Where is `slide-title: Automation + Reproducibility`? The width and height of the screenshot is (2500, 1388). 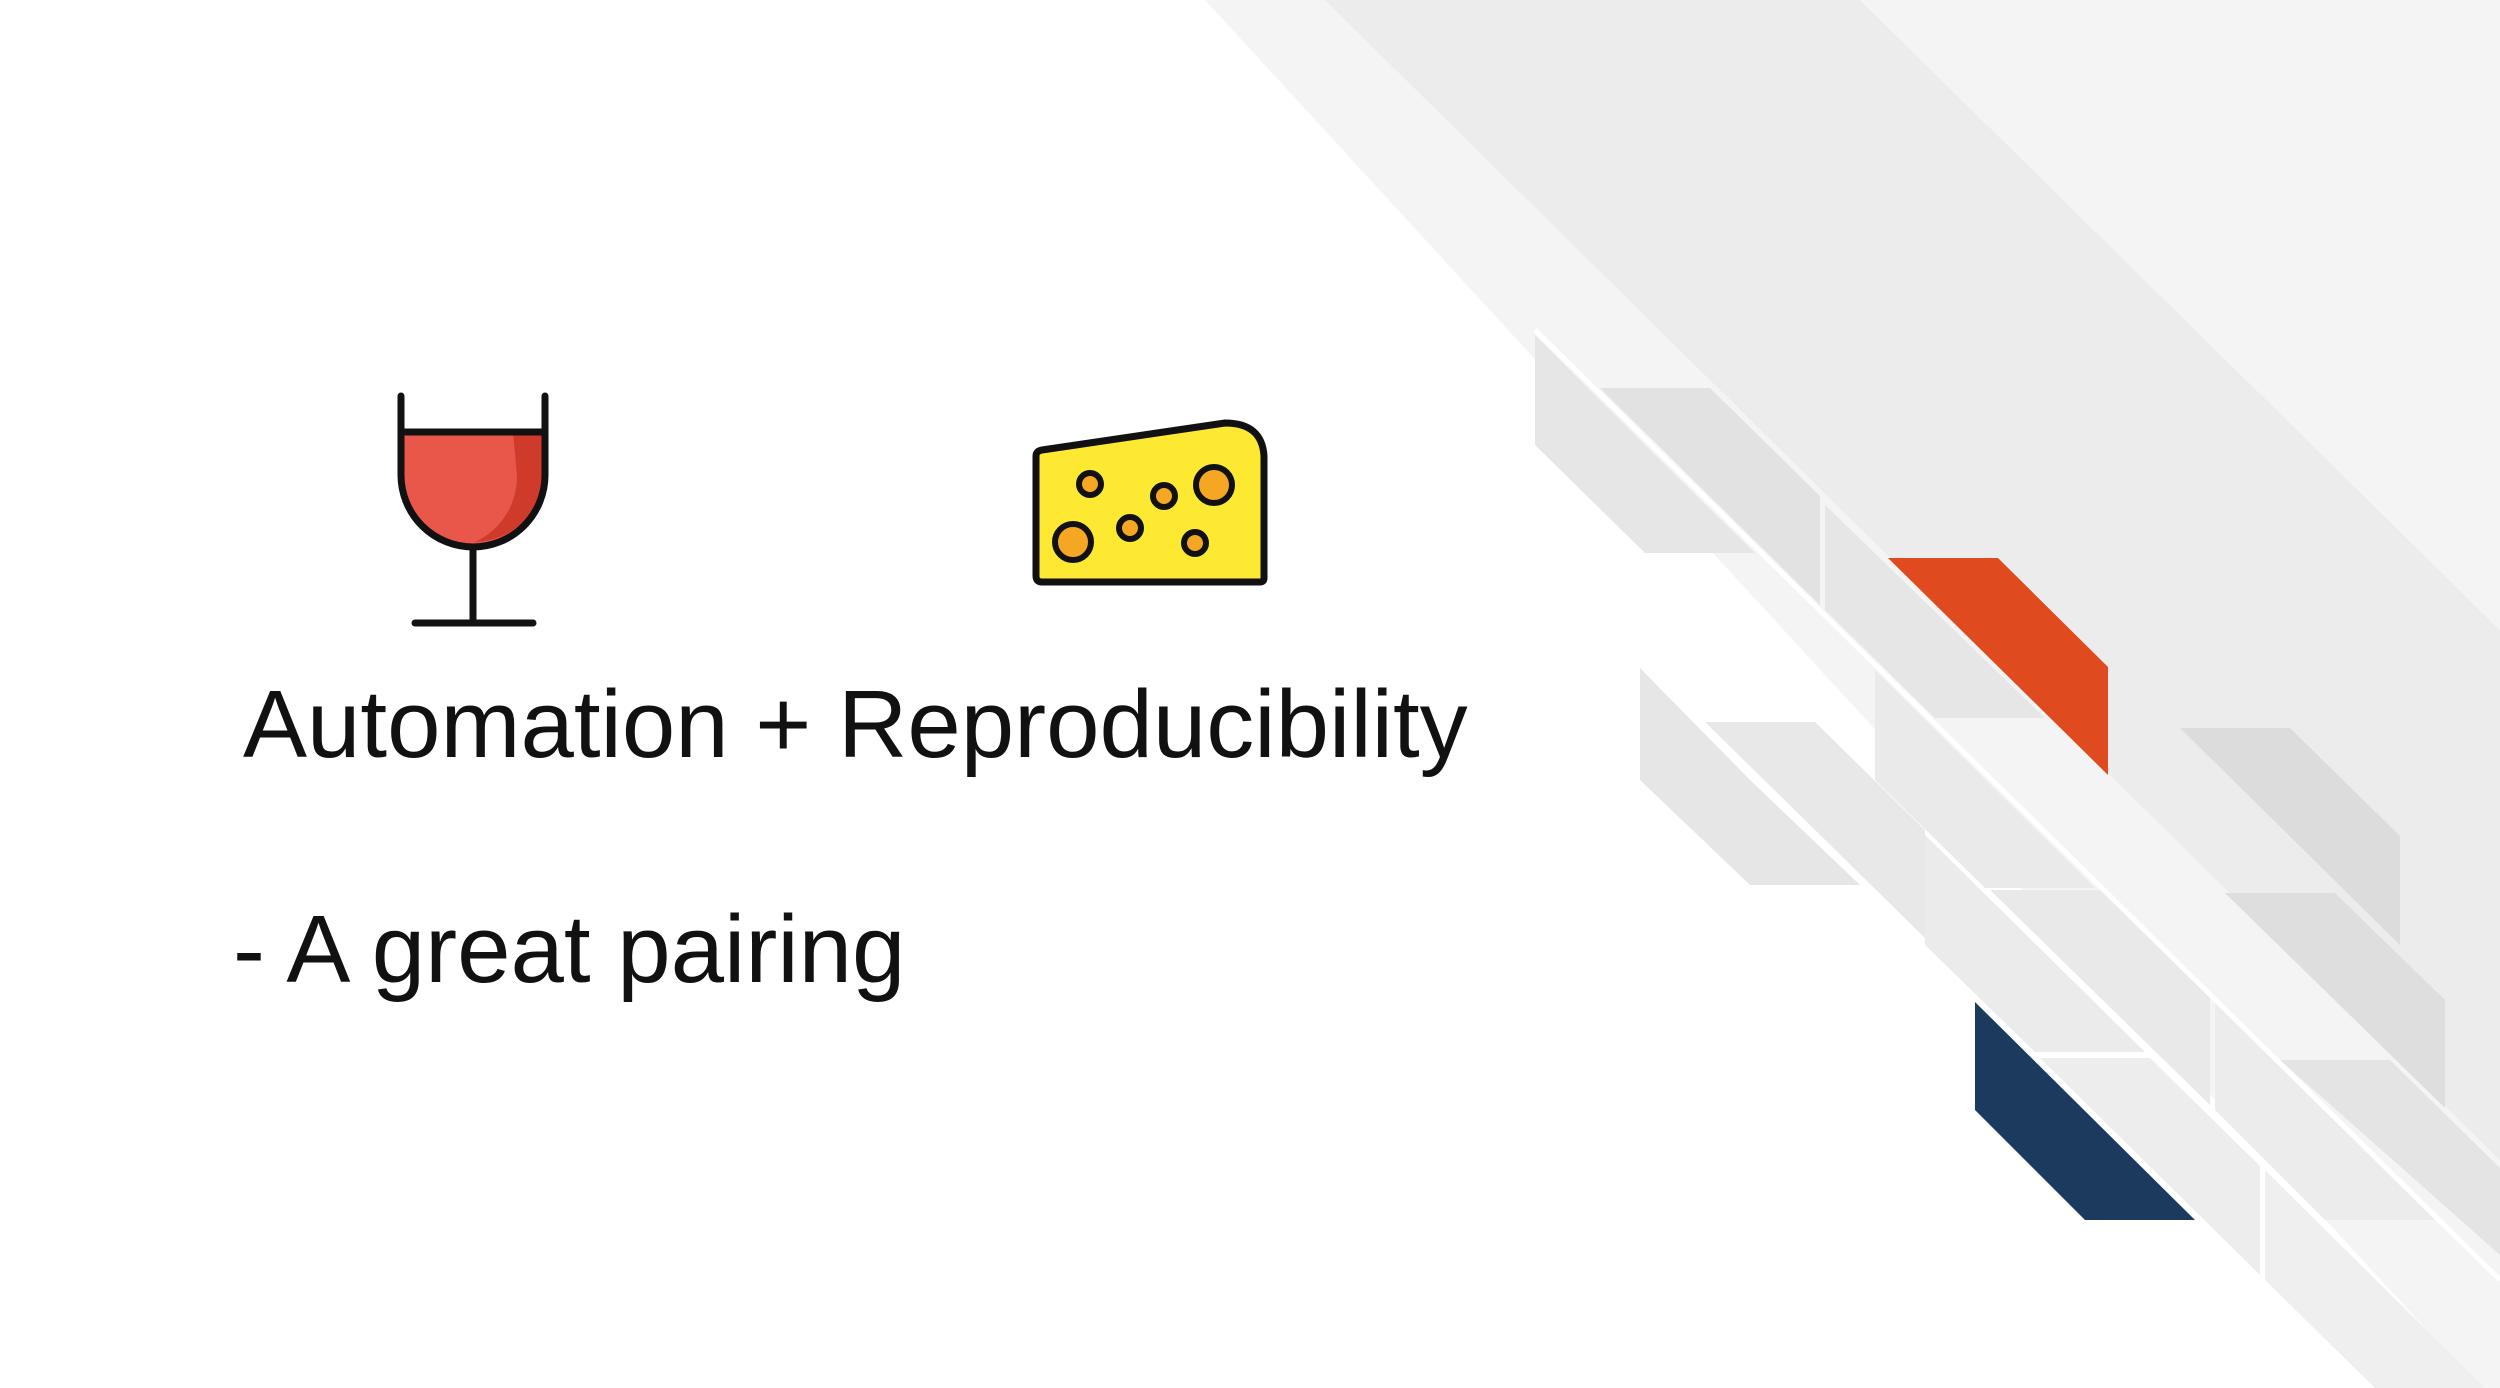
slide-title: Automation + Reproducibility is located at coordinates (855, 725).